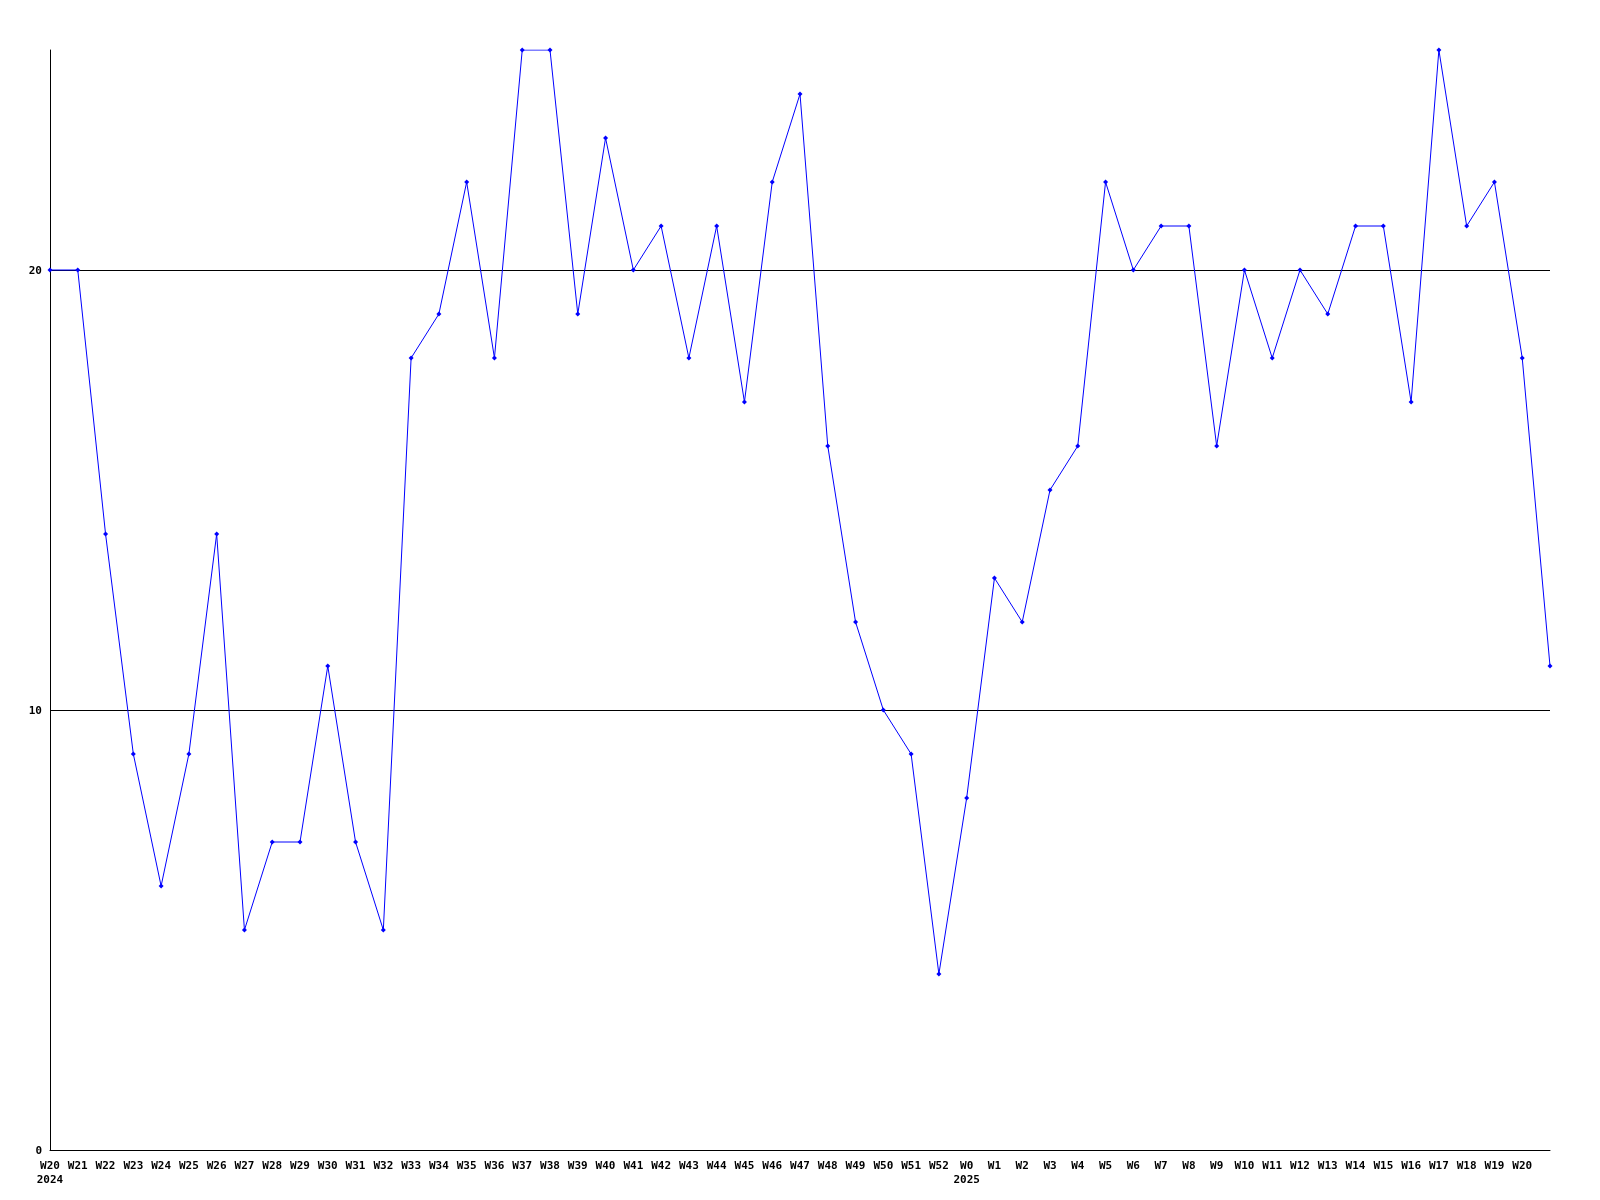  Describe the element at coordinates (1022, 1165) in the screenshot. I see `x-tick-label: W2` at that location.